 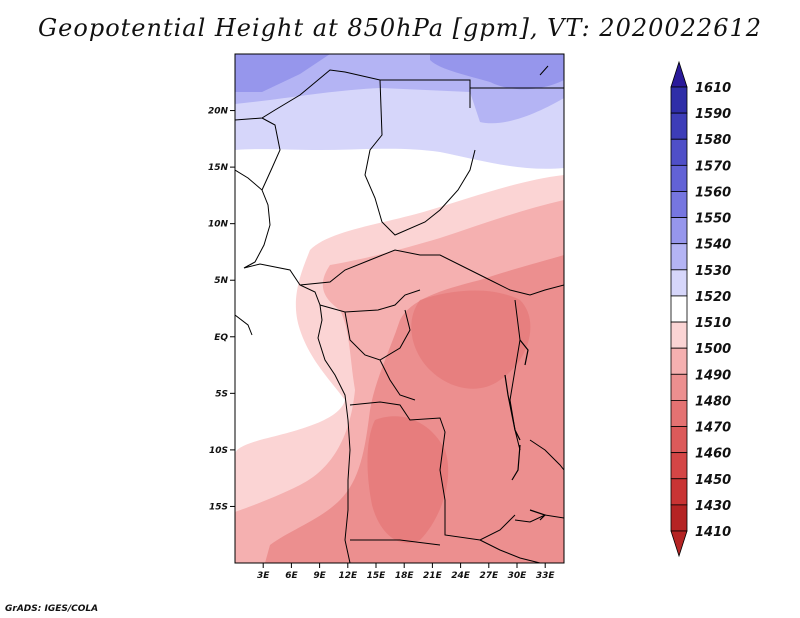 What do you see at coordinates (713, 114) in the screenshot?
I see `colorbar-label: 1590` at bounding box center [713, 114].